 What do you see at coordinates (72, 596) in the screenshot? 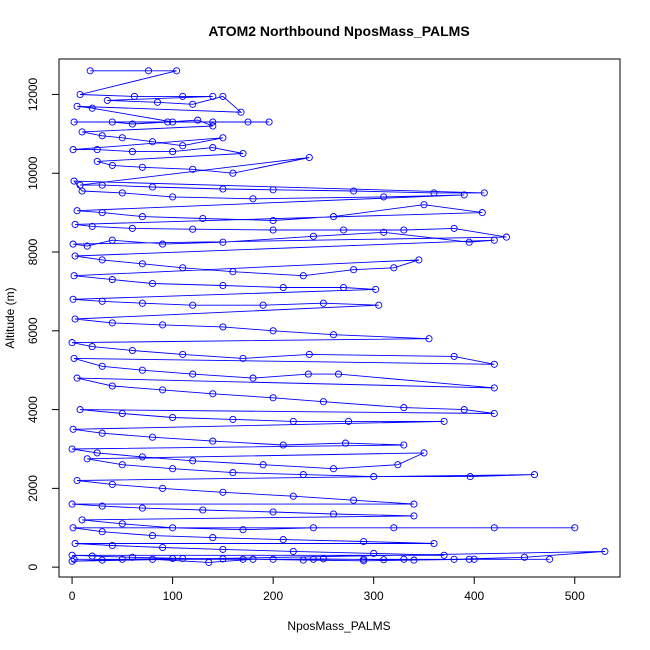
I see `x-tick-label: 0` at bounding box center [72, 596].